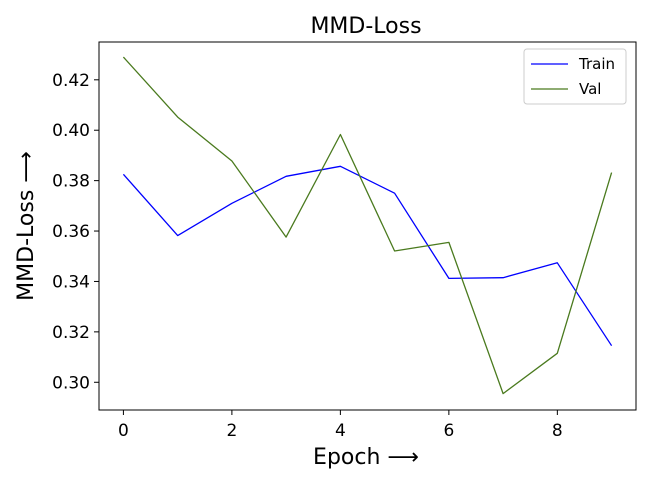 The width and height of the screenshot is (650, 492). What do you see at coordinates (575, 76) in the screenshot?
I see `legend: Train Val` at bounding box center [575, 76].